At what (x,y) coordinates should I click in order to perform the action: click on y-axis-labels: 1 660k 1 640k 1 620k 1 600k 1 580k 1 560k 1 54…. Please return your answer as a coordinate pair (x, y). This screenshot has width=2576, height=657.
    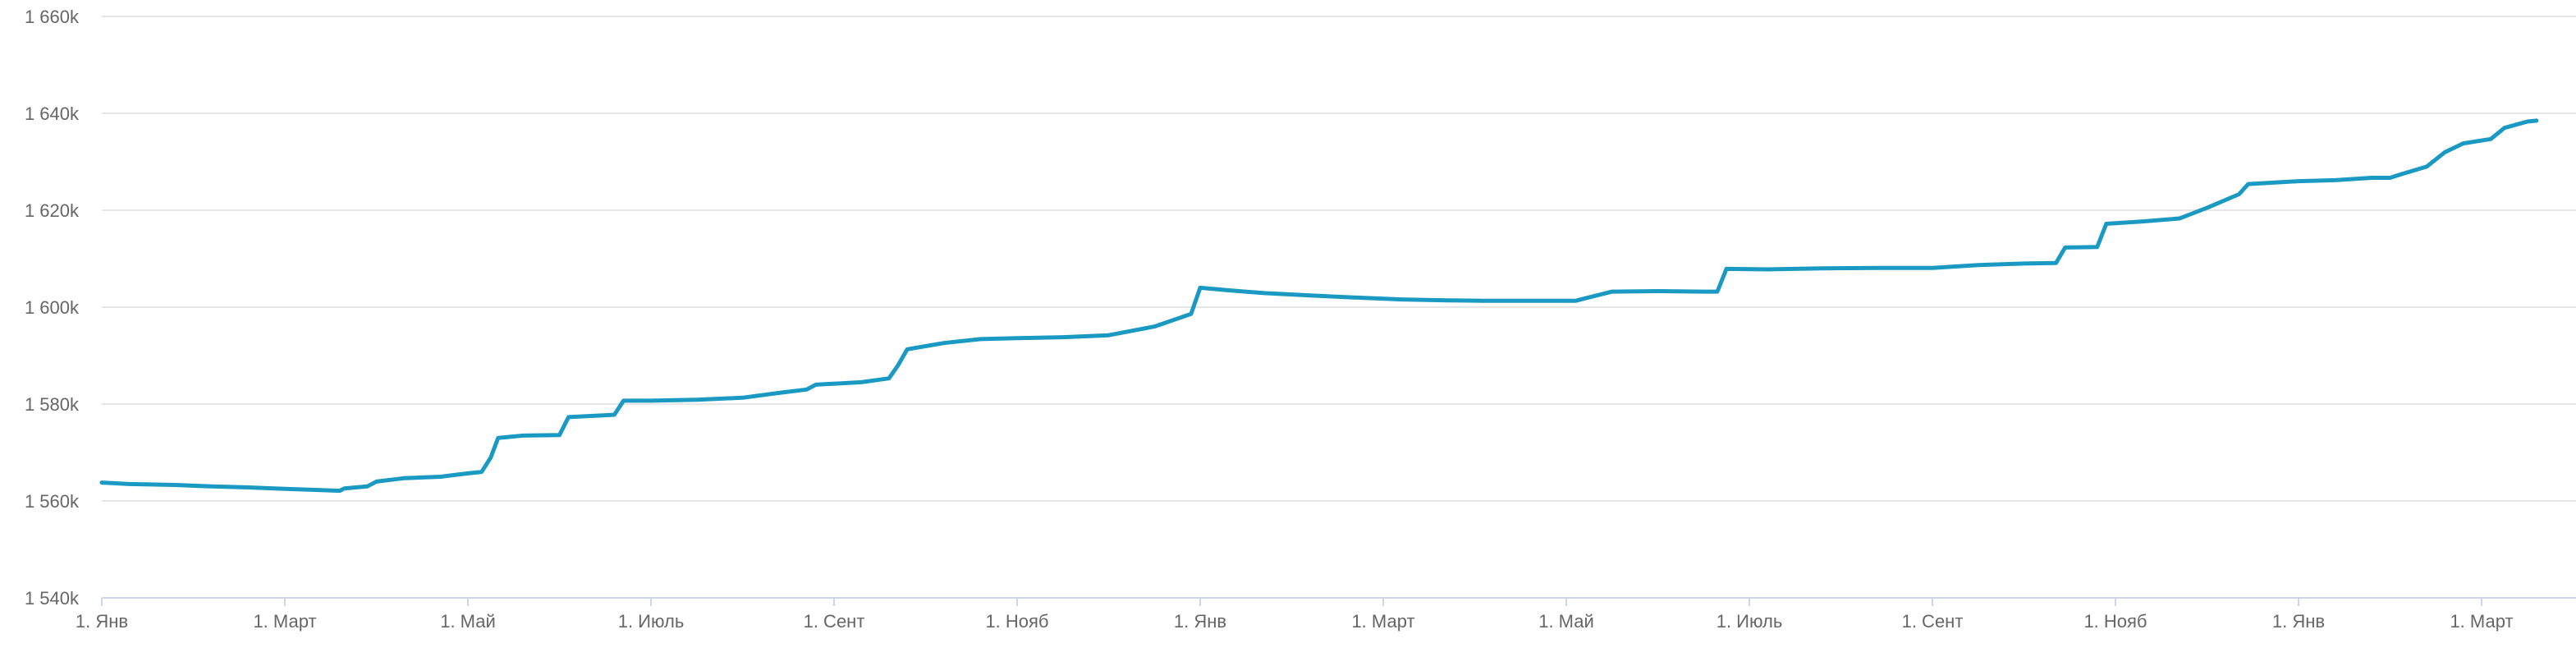
    Looking at the image, I should click on (53, 308).